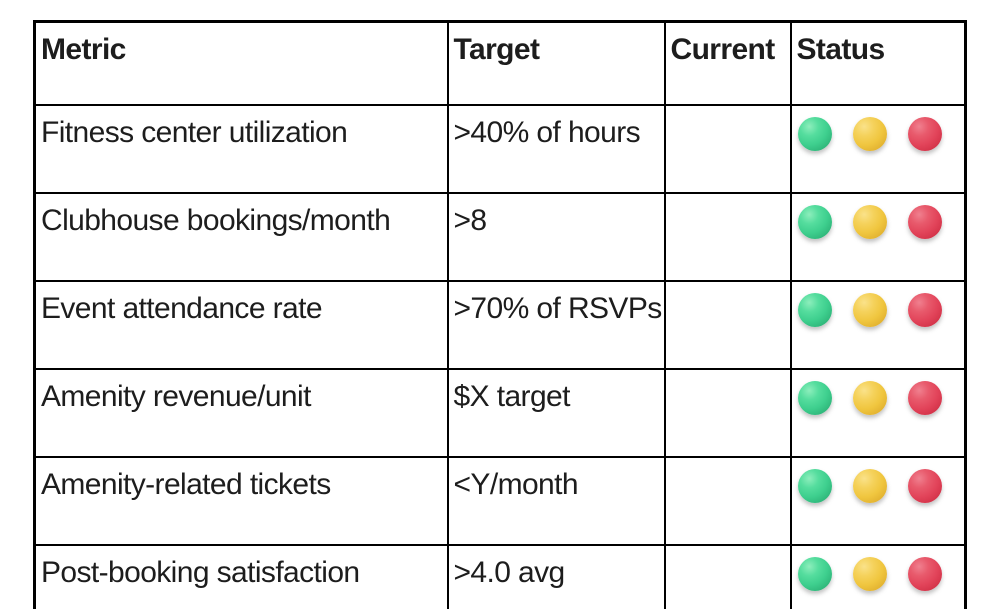  Describe the element at coordinates (241, 413) in the screenshot. I see `metric-cell: Amenity revenue/unit` at that location.